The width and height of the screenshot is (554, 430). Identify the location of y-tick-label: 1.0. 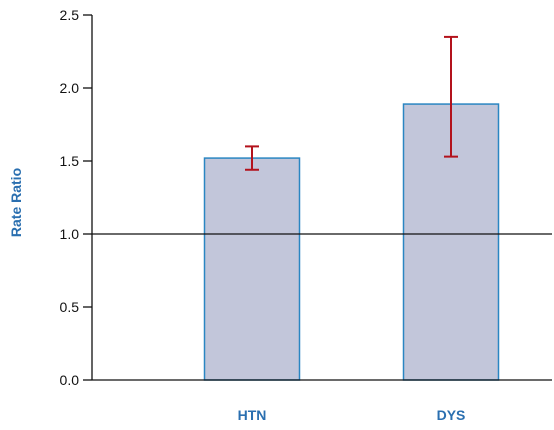
(70, 234).